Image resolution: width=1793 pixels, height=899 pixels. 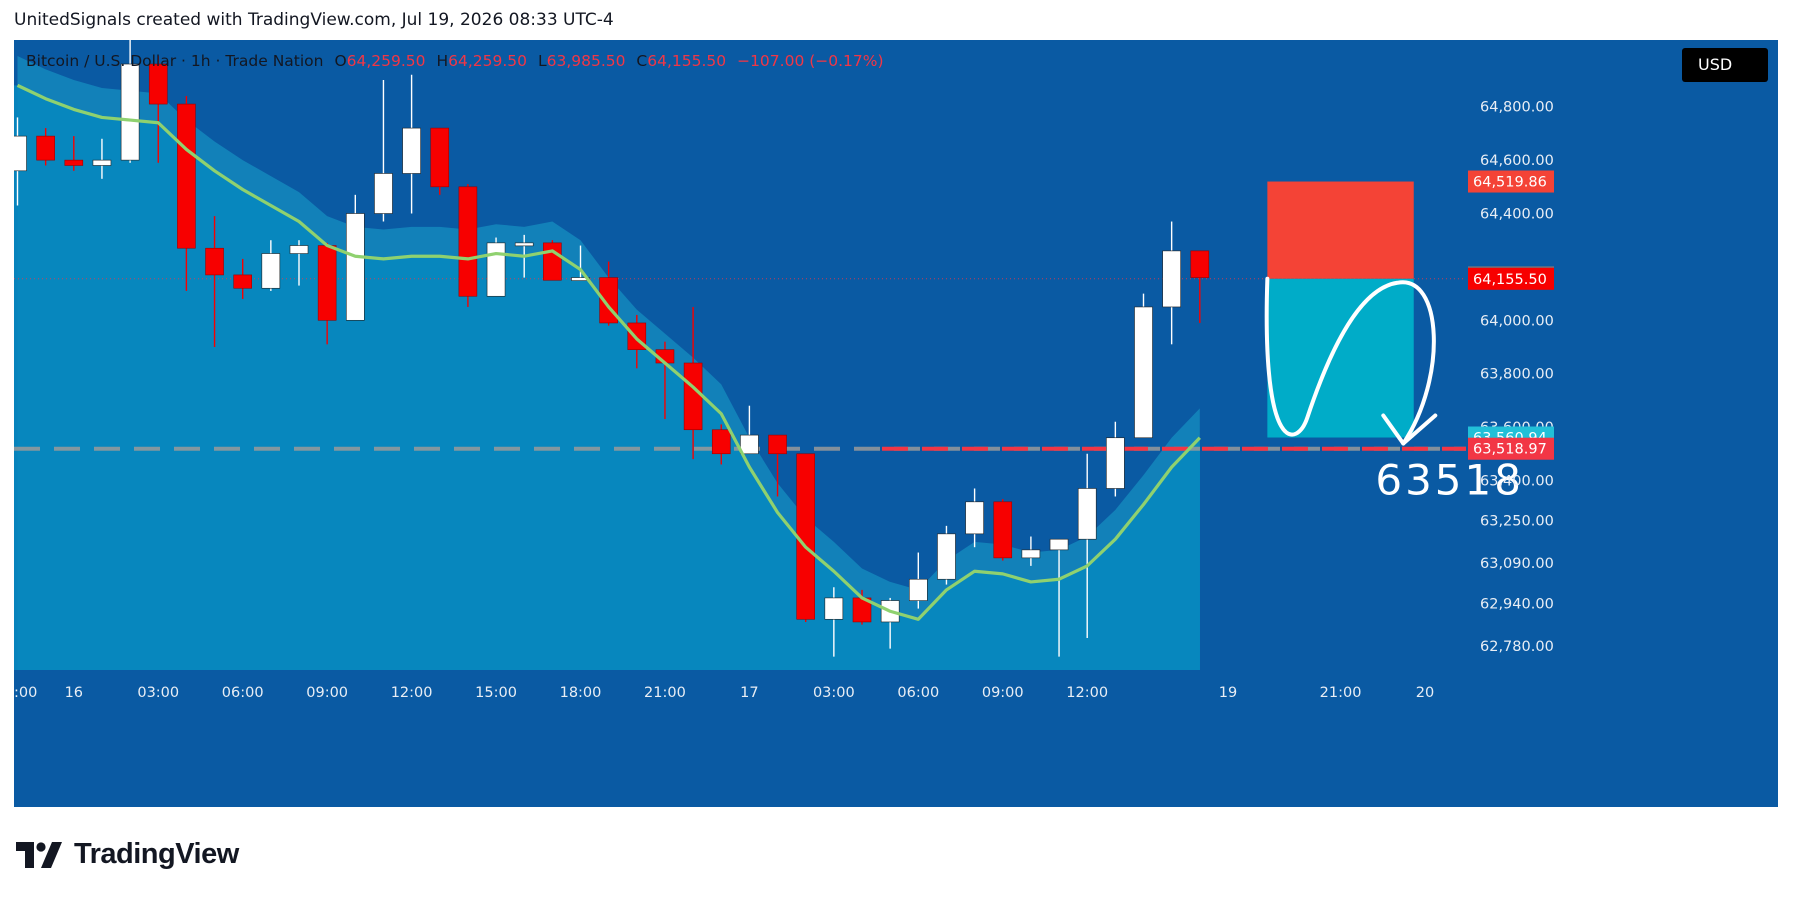 What do you see at coordinates (1517, 522) in the screenshot?
I see `y-tick-label: 63,250.00` at bounding box center [1517, 522].